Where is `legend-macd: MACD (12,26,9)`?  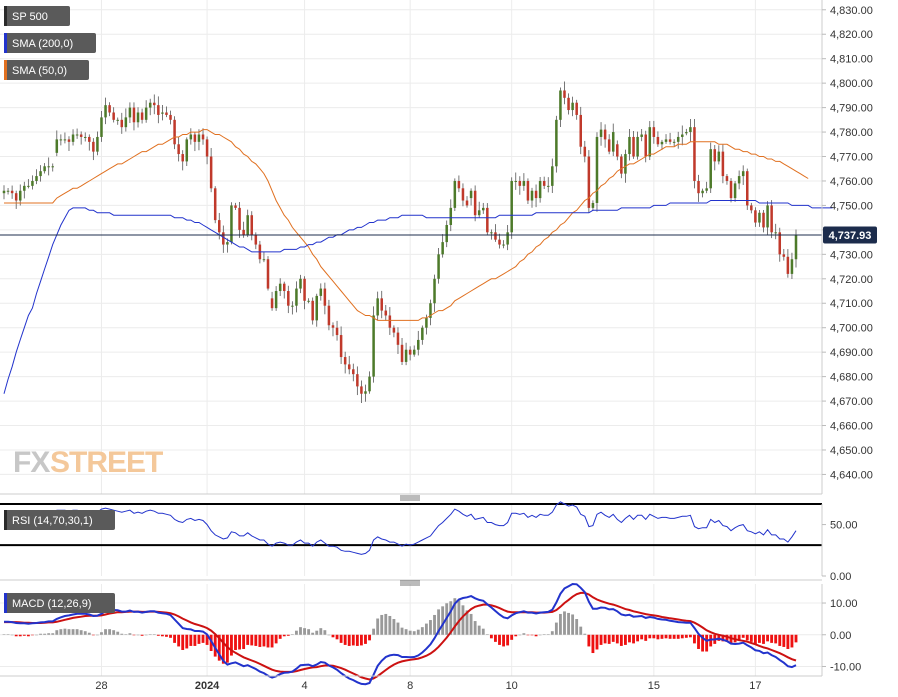
legend-macd: MACD (12,26,9) is located at coordinates (59, 603).